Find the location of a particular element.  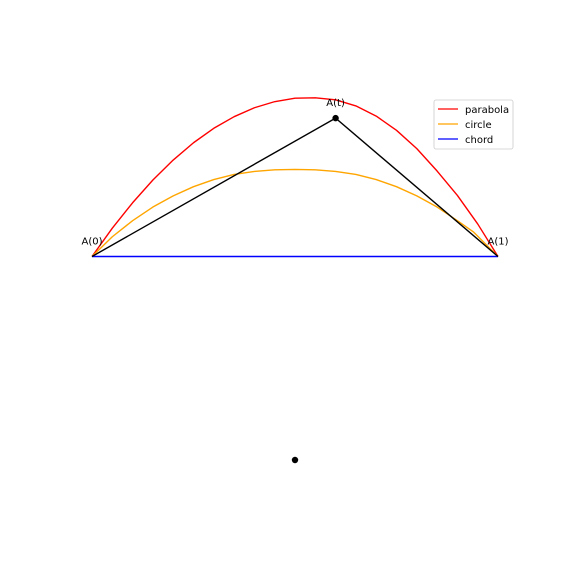

center-point is located at coordinates (295, 460).